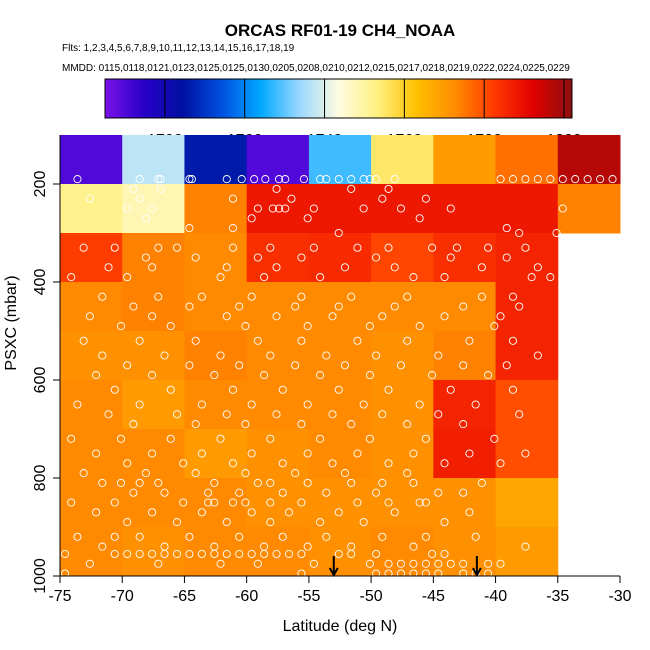 This screenshot has width=650, height=650. Describe the element at coordinates (371, 596) in the screenshot. I see `x-tick-label: -50` at that location.